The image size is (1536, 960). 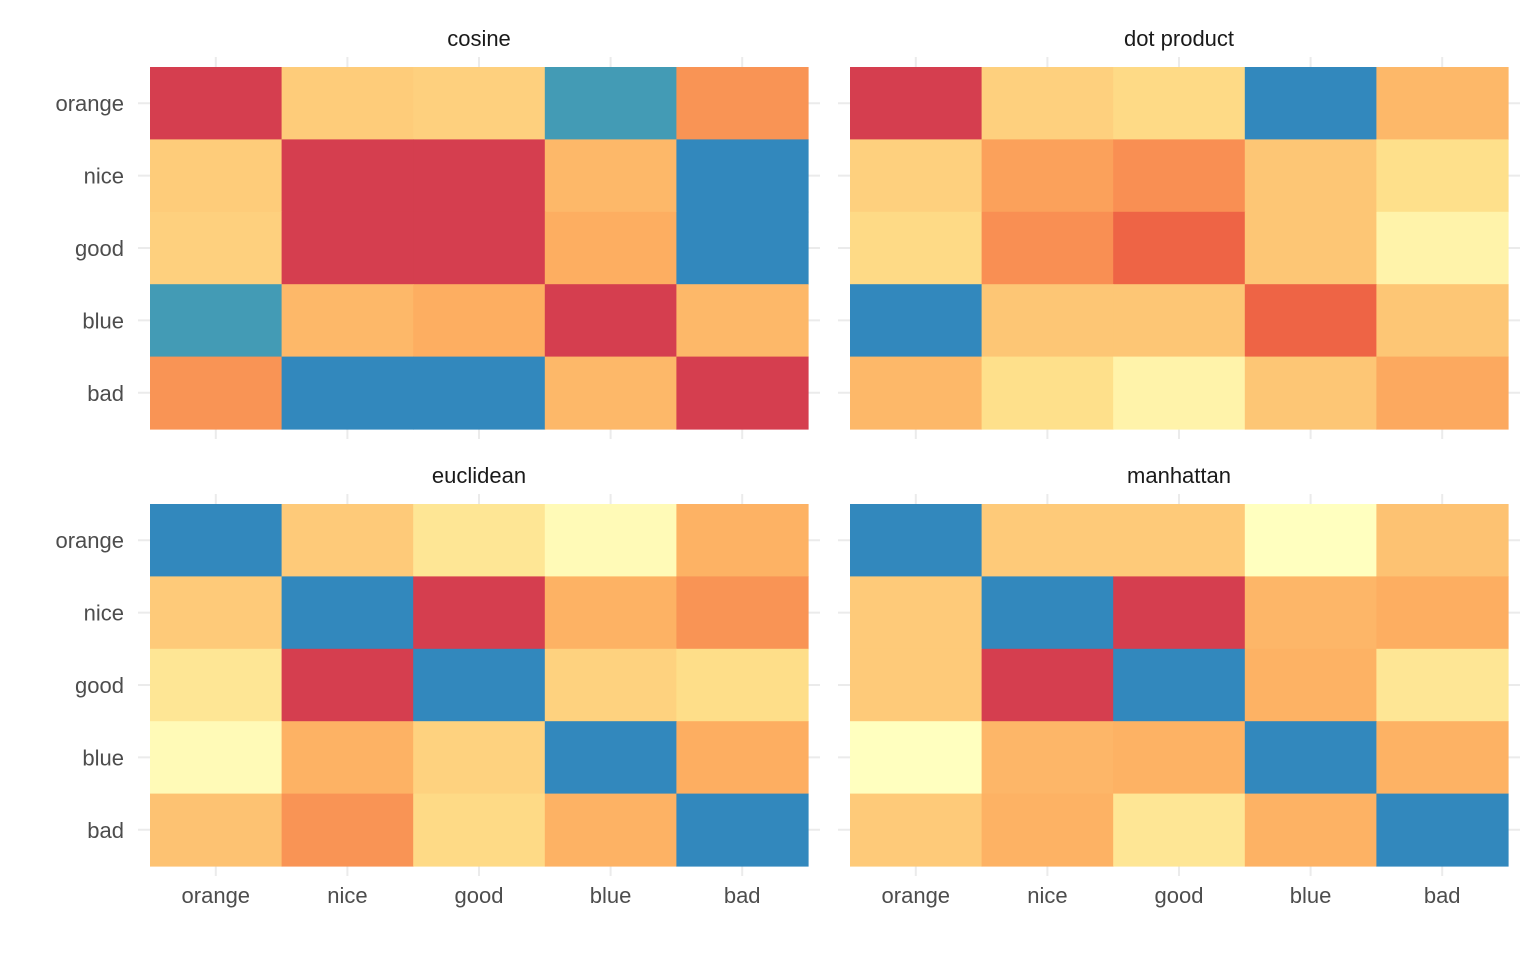 What do you see at coordinates (89, 540) in the screenshot?
I see `y-tick-label: orange` at bounding box center [89, 540].